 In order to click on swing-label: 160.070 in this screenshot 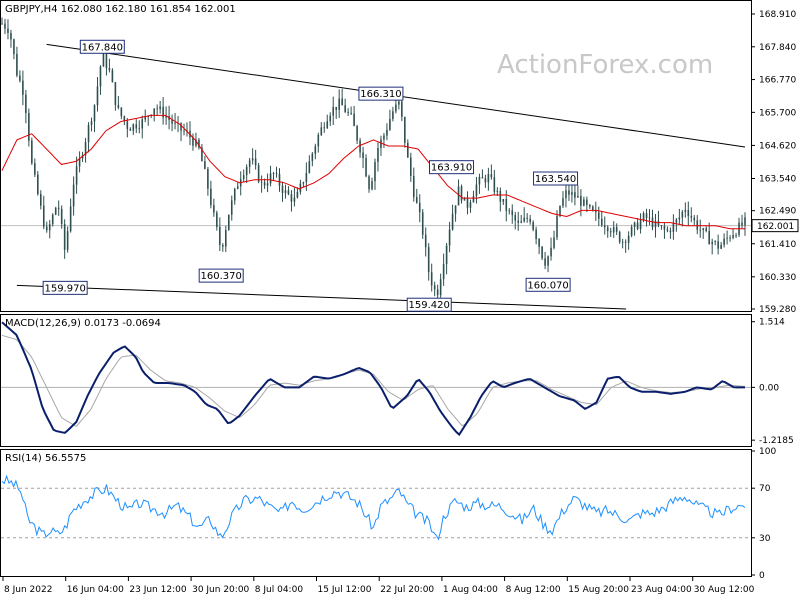, I will do `click(547, 285)`.